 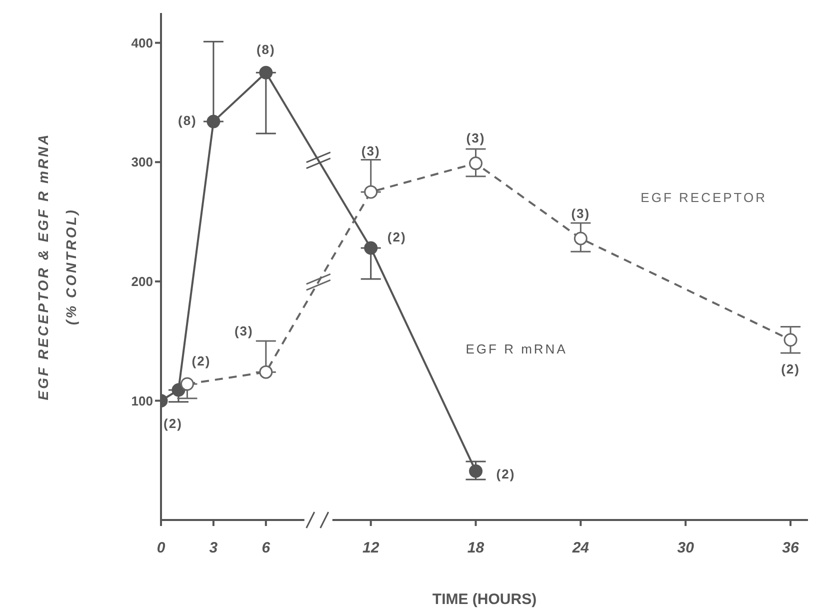 I want to click on x-tick-label: 30, so click(x=686, y=548).